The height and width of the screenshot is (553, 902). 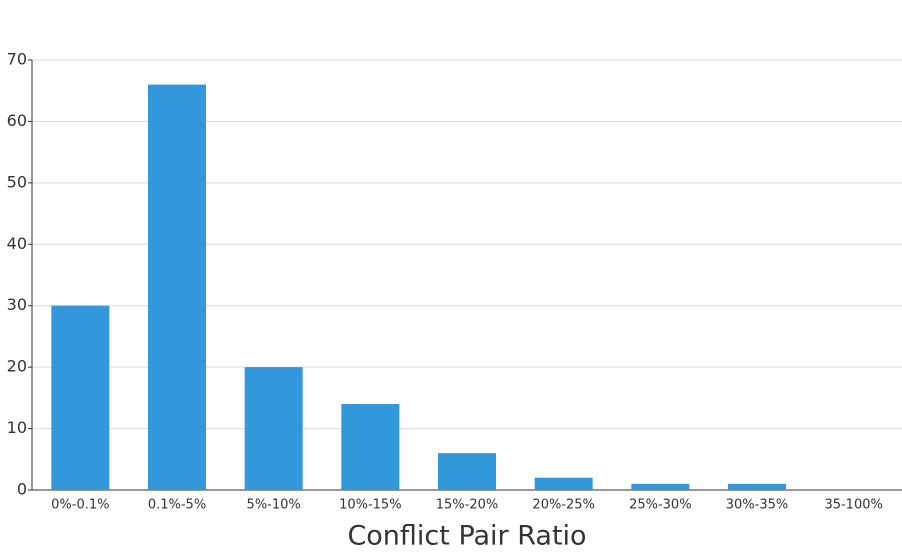 What do you see at coordinates (467, 505) in the screenshot?
I see `x-tick-label: 15%-20%` at bounding box center [467, 505].